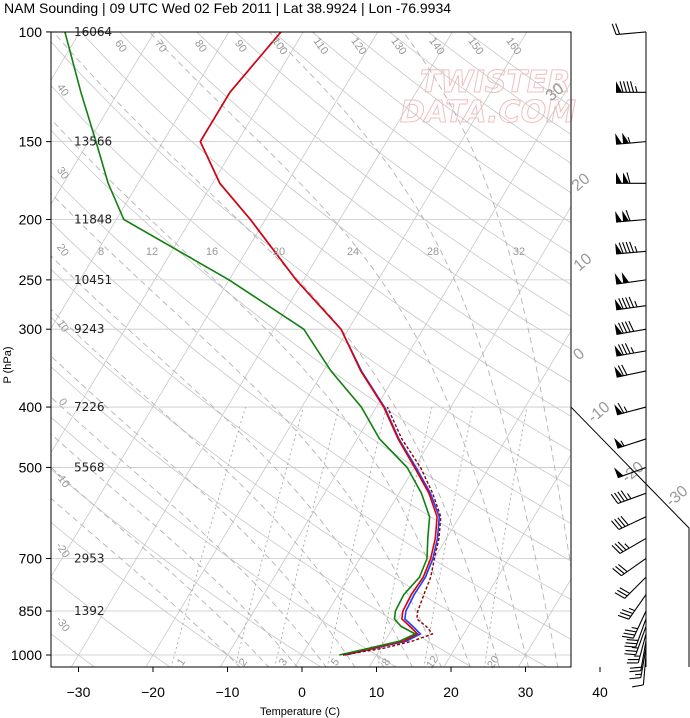  I want to click on x-tick-label: 0, so click(302, 692).